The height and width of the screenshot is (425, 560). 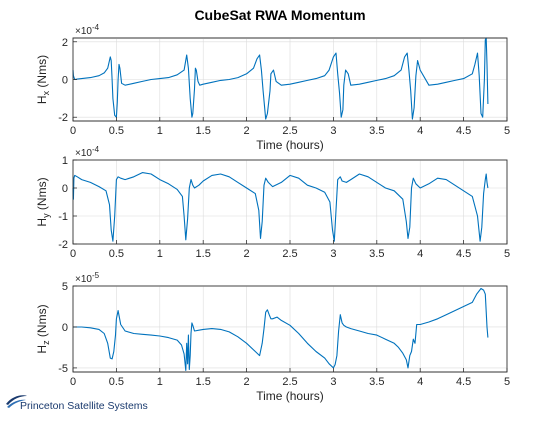 I want to click on logo-text: Princeton Satellite Systems, so click(x=84, y=406).